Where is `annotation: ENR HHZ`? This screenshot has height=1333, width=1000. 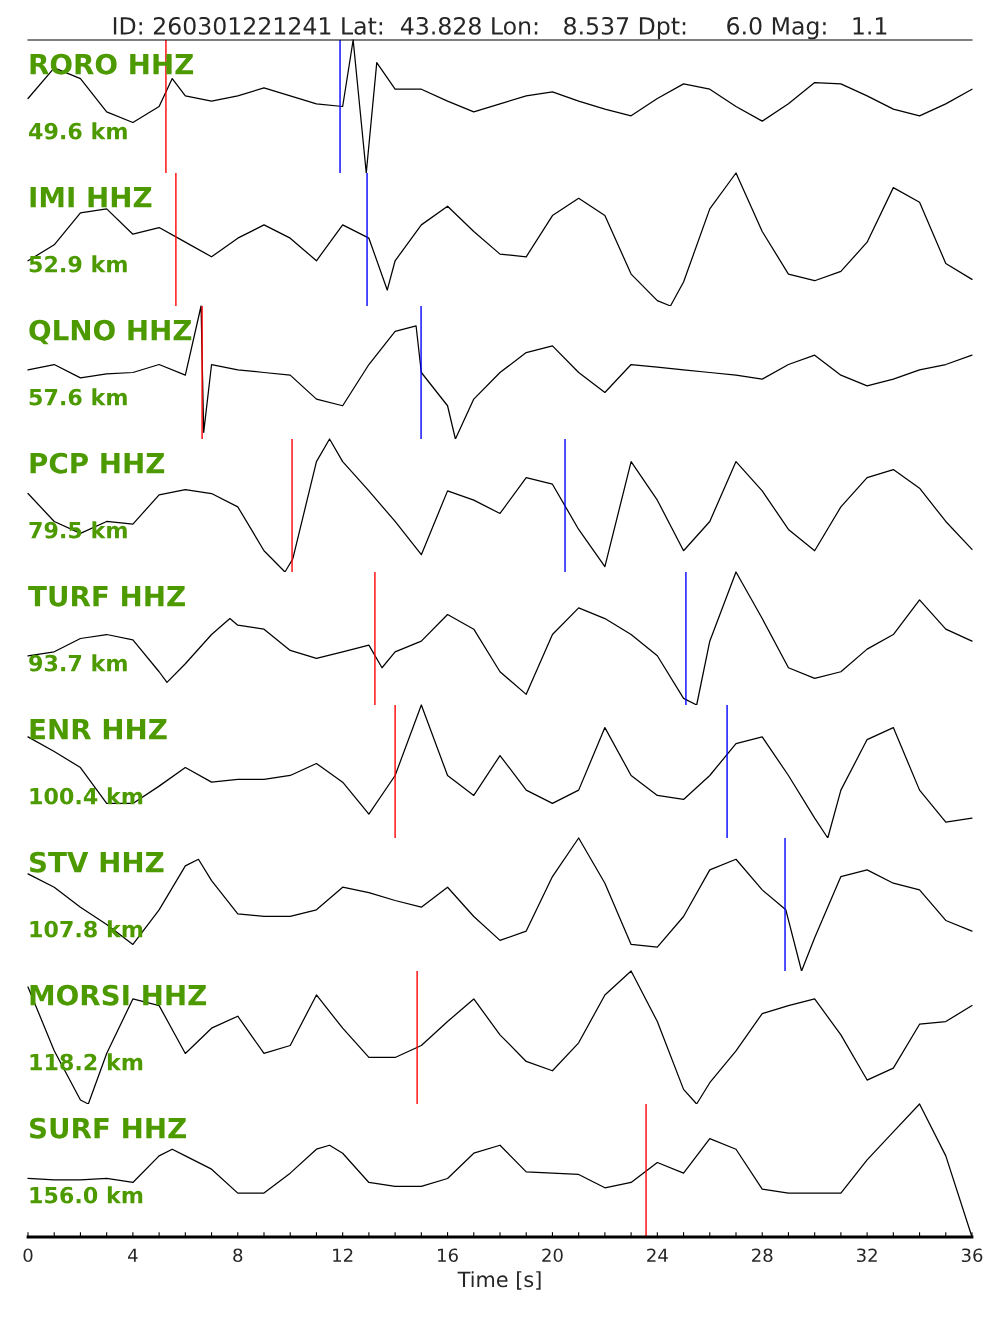
annotation: ENR HHZ is located at coordinates (98, 729).